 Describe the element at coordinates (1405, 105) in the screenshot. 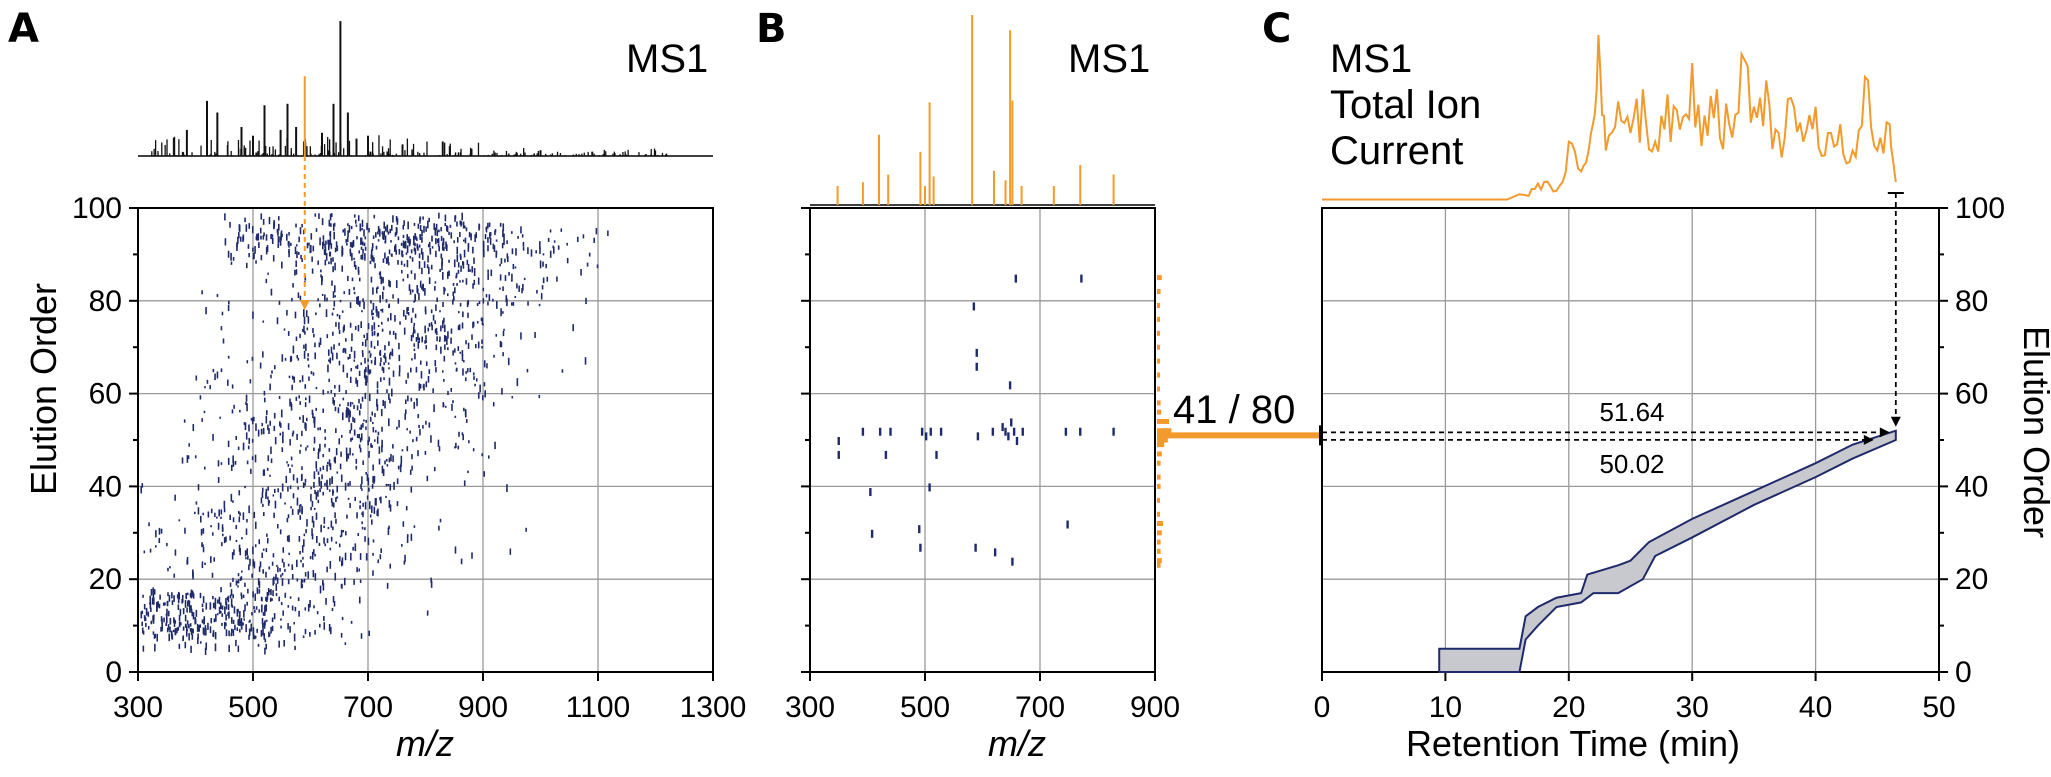

I see `panel-c-title-line-2: Total Ion` at that location.